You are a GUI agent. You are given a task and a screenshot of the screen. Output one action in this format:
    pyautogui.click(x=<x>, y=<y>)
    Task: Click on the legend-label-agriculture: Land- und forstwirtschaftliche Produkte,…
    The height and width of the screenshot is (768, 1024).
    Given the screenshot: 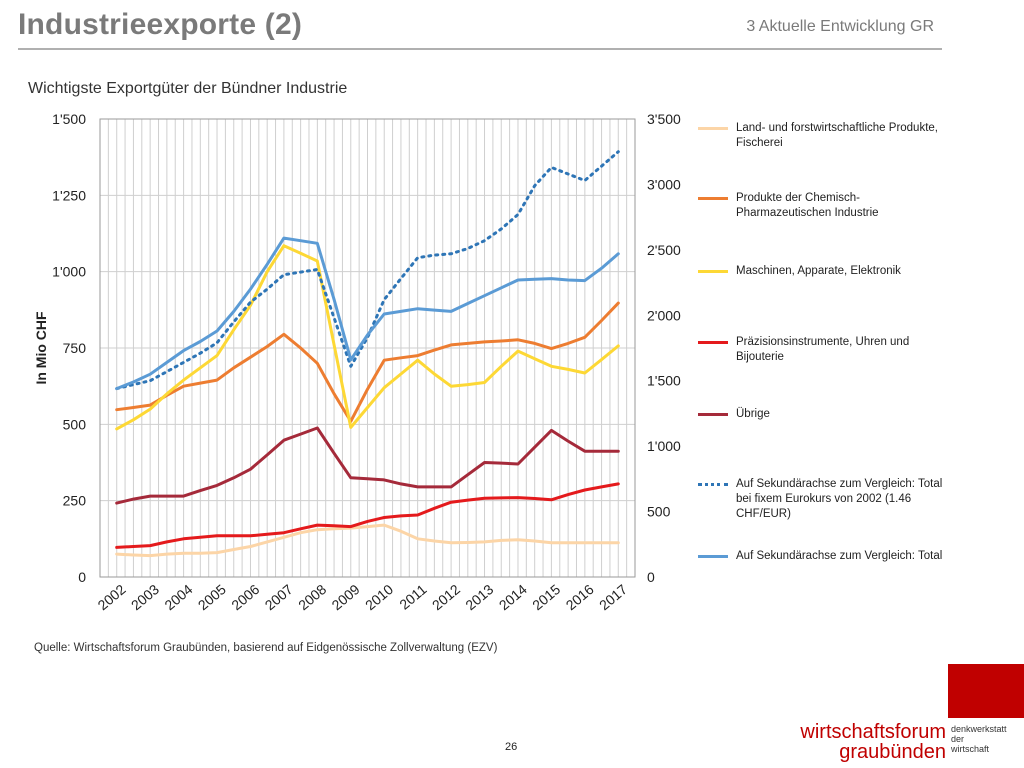 What is the action you would take?
    pyautogui.click(x=837, y=135)
    